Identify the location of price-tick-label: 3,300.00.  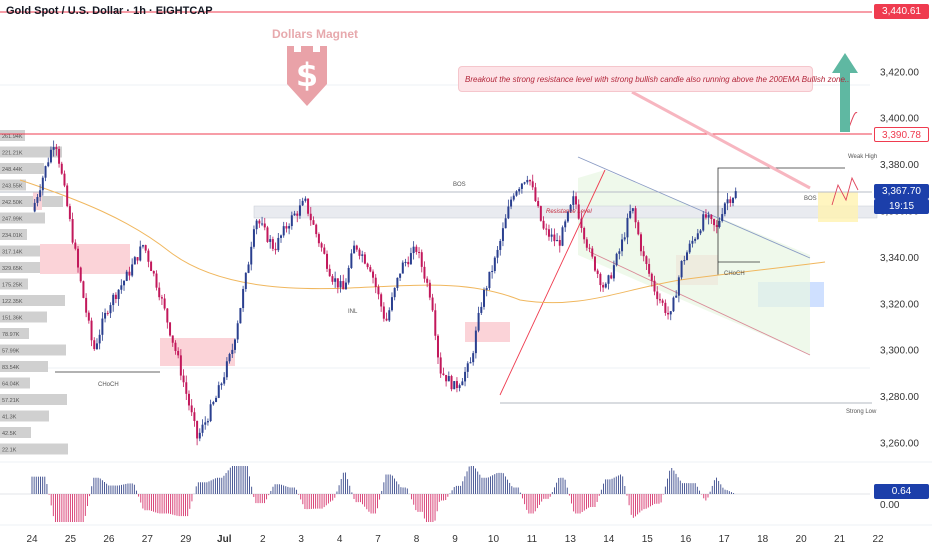
(899, 351).